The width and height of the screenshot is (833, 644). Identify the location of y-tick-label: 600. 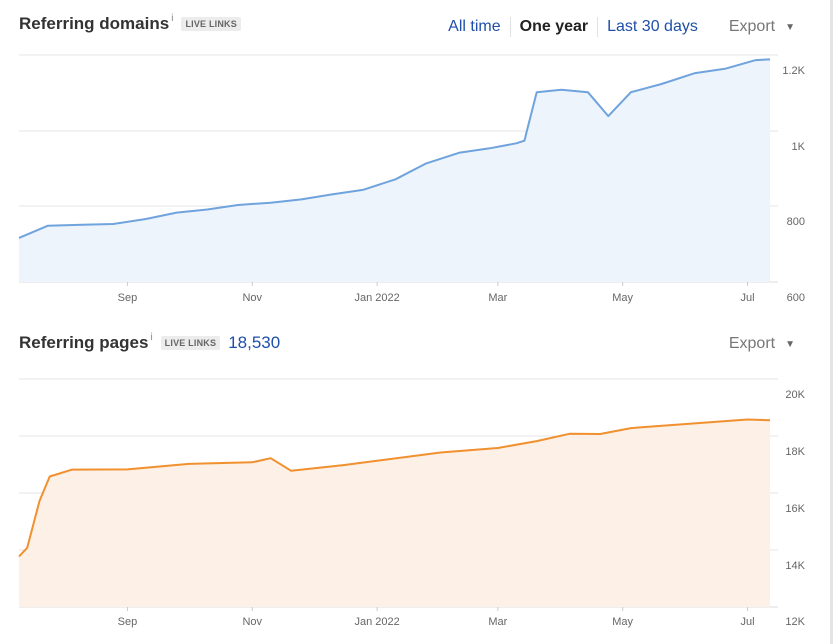
(796, 298).